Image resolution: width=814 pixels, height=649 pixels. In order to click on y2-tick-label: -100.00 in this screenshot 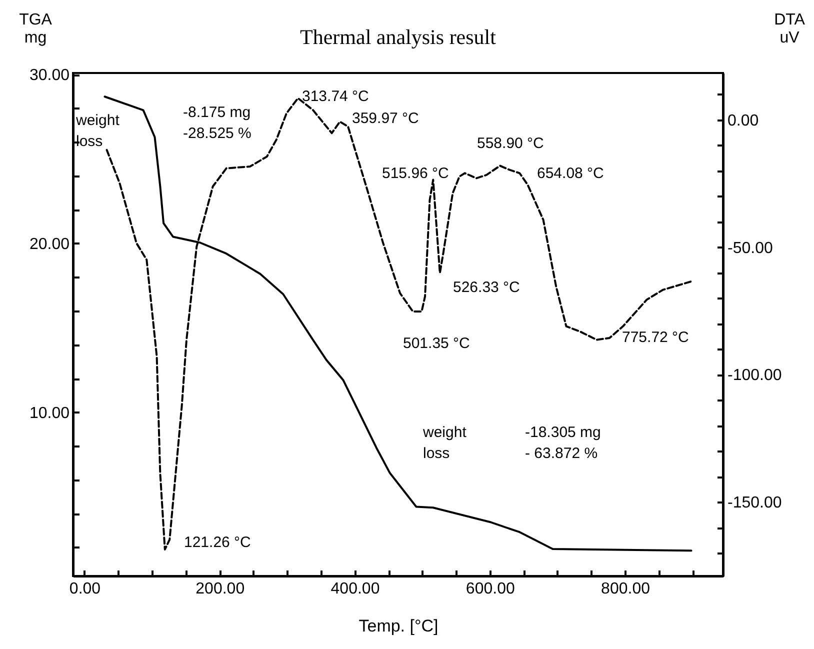, I will do `click(755, 375)`.